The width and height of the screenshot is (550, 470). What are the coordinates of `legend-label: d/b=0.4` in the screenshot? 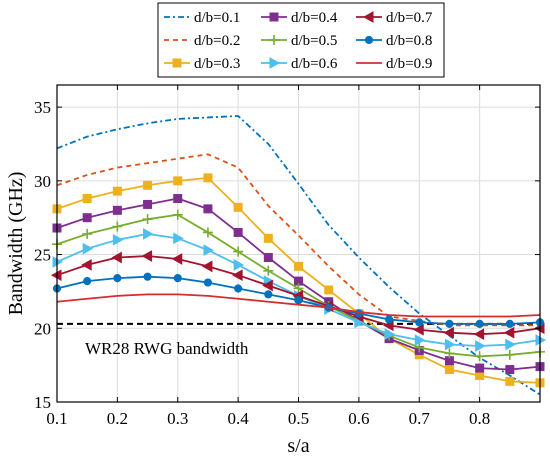 It's located at (314, 18).